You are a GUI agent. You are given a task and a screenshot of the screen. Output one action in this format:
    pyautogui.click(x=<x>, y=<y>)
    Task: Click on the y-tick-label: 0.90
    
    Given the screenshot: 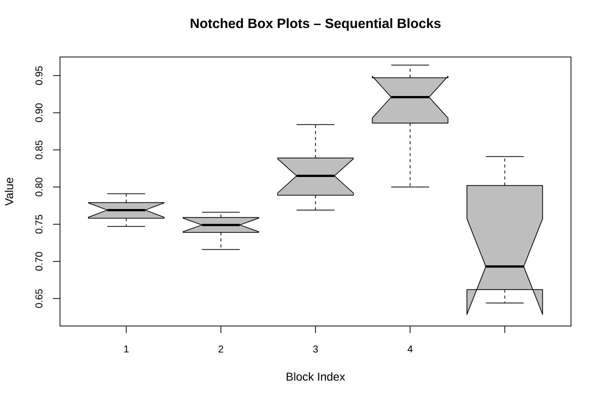 What is the action you would take?
    pyautogui.click(x=38, y=112)
    